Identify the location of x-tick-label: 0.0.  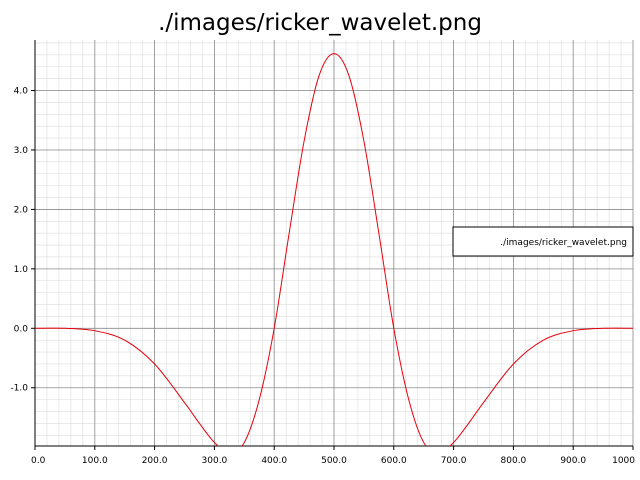
(38, 461).